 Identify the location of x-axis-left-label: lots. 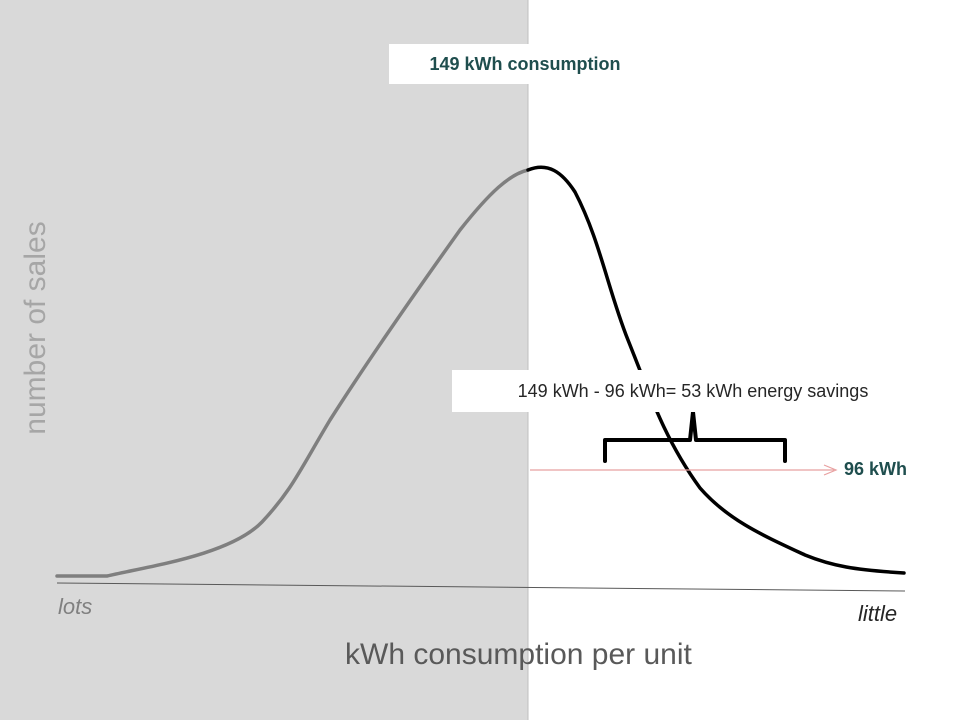
(75, 606).